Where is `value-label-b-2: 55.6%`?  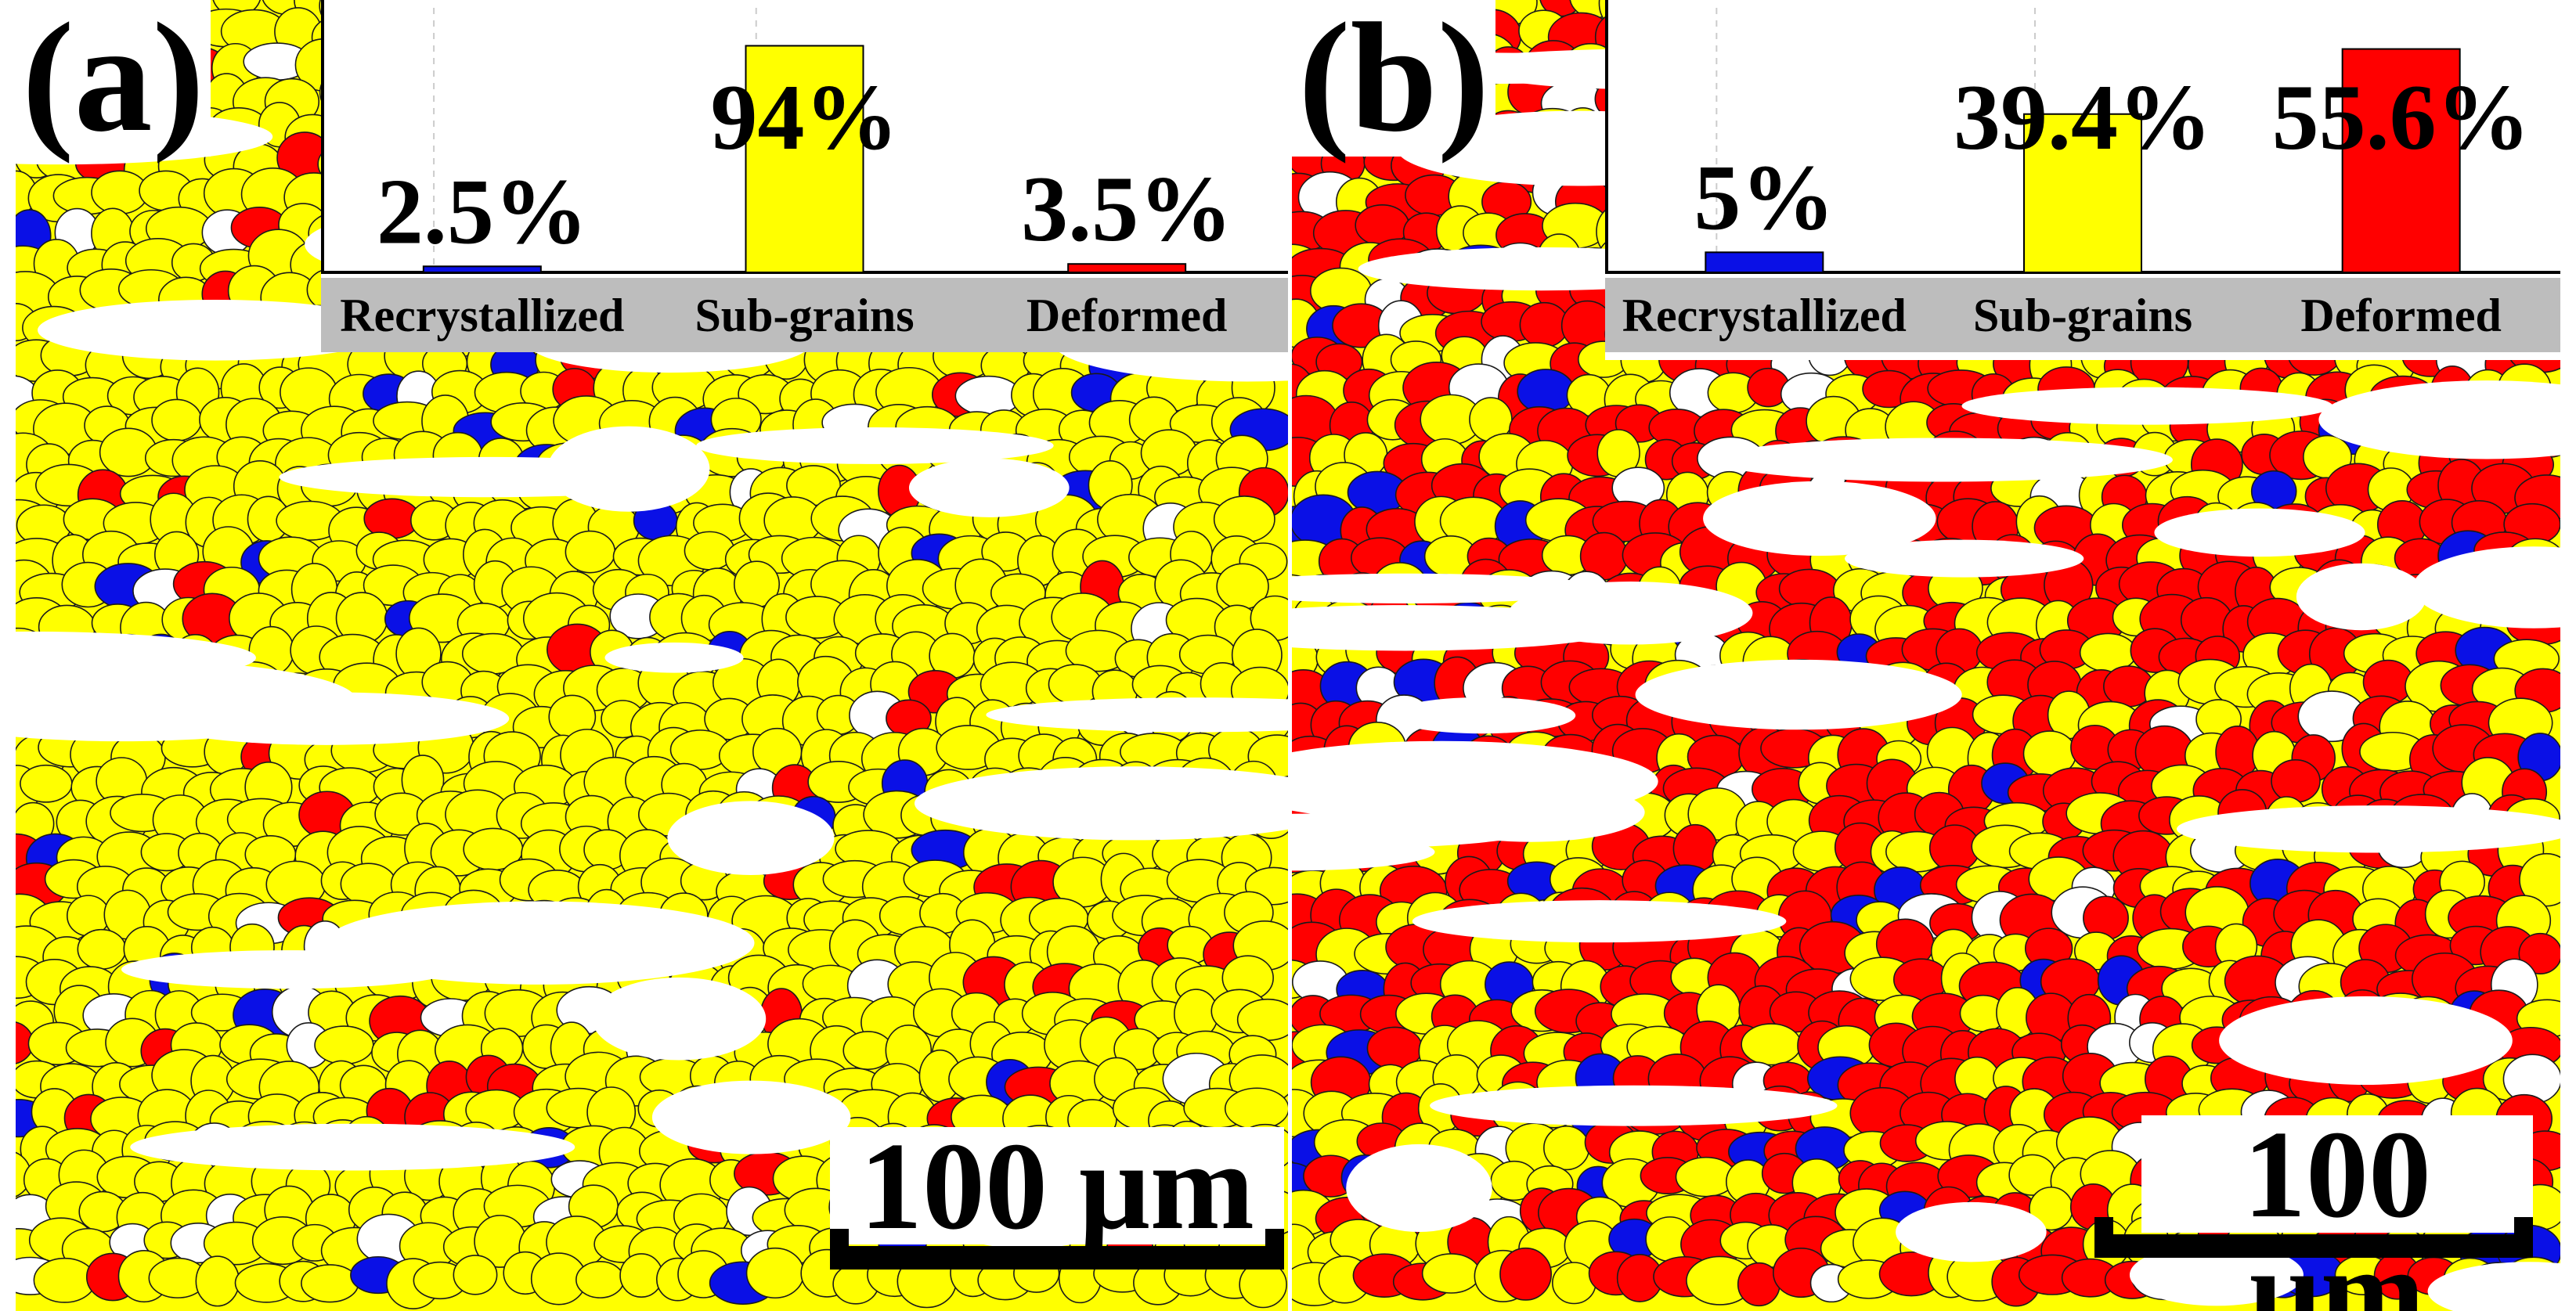
value-label-b-2: 55.6% is located at coordinates (2401, 117).